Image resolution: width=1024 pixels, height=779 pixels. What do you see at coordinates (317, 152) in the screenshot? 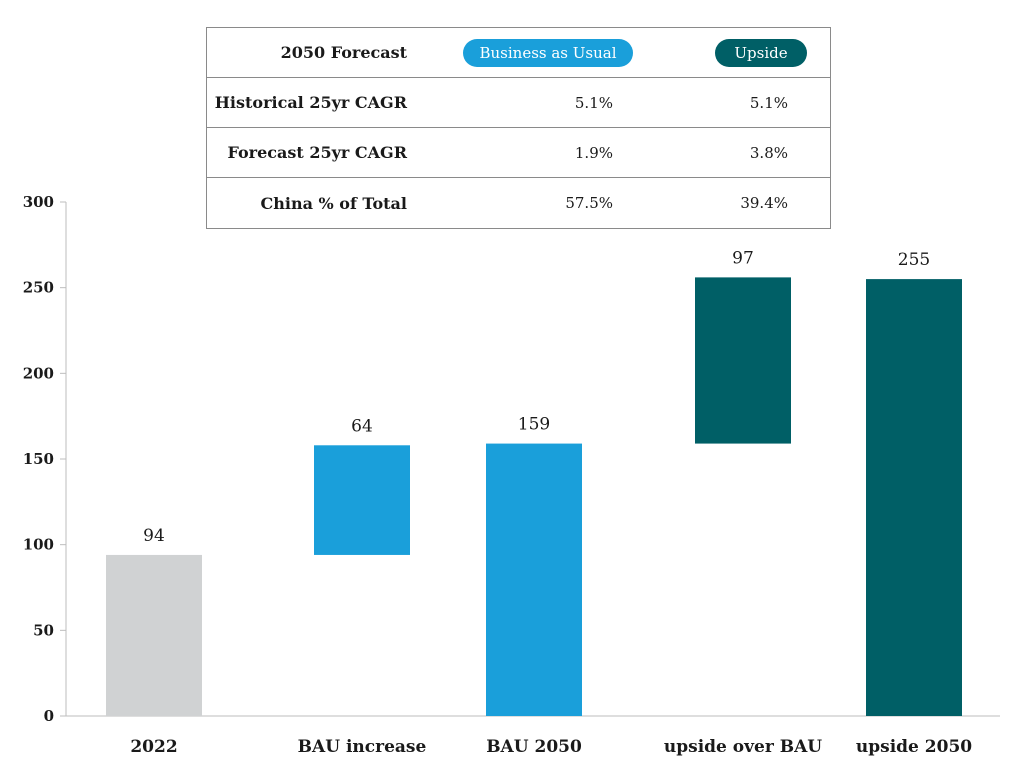
I see `row-label: Forecast 25yr CAGR` at bounding box center [317, 152].